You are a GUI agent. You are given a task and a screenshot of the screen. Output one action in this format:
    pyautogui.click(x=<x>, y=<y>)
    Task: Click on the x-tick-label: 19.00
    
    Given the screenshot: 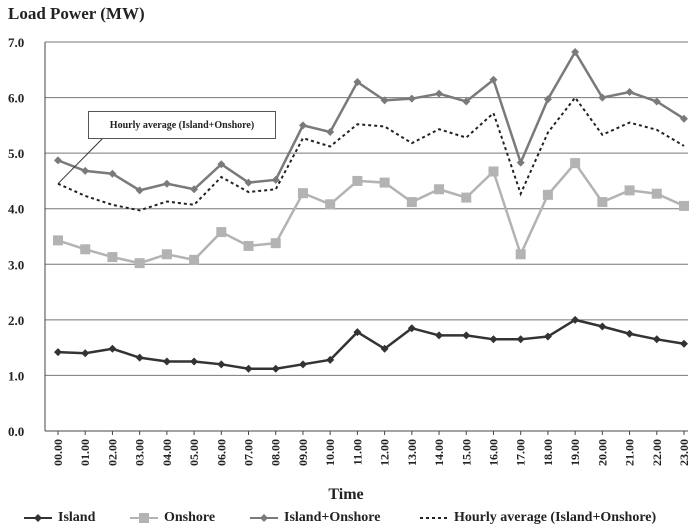 What is the action you would take?
    pyautogui.click(x=575, y=452)
    